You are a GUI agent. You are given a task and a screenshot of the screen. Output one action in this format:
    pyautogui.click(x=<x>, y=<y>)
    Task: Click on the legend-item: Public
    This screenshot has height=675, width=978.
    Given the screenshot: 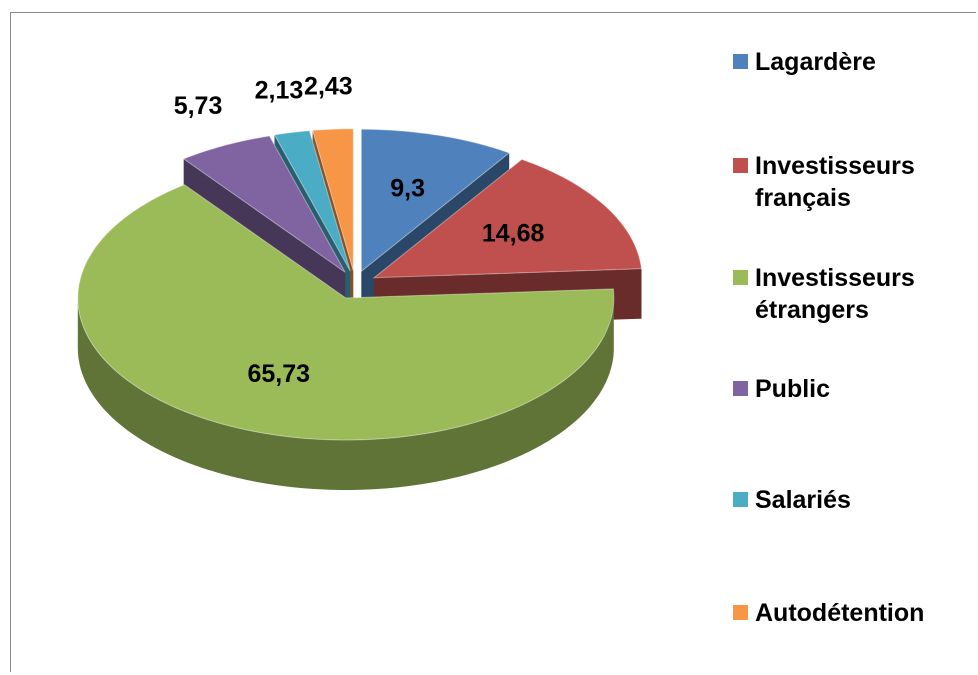 What is the action you would take?
    pyautogui.click(x=853, y=389)
    